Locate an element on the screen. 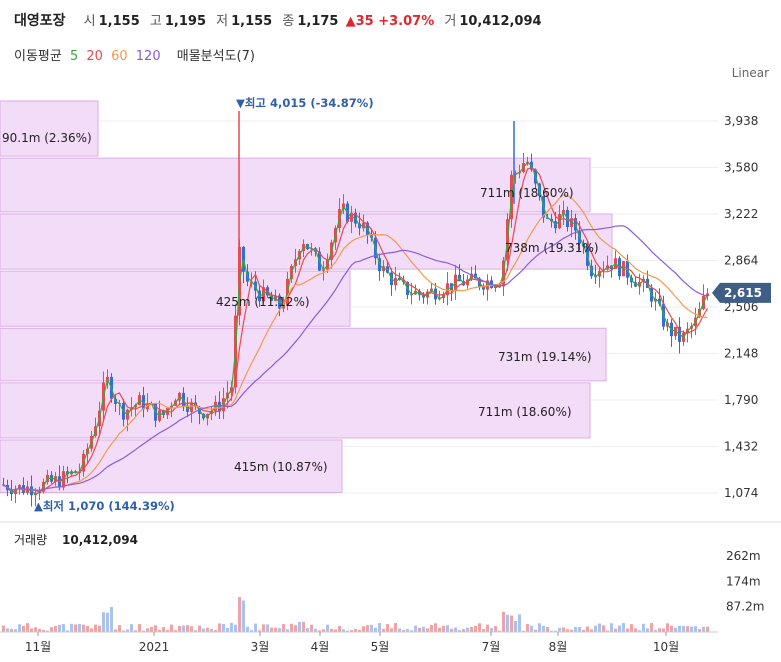 Image resolution: width=781 pixels, height=662 pixels. volume-panel-value: 10,412,094 is located at coordinates (100, 540).